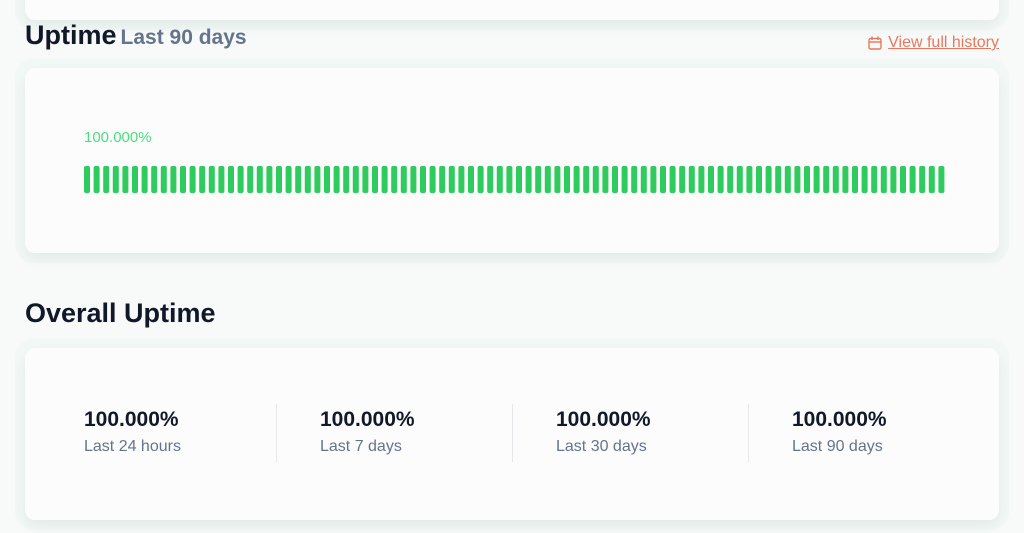 This screenshot has width=1024, height=533. What do you see at coordinates (132, 432) in the screenshot?
I see `stat: 100.000% Last 24 hours` at bounding box center [132, 432].